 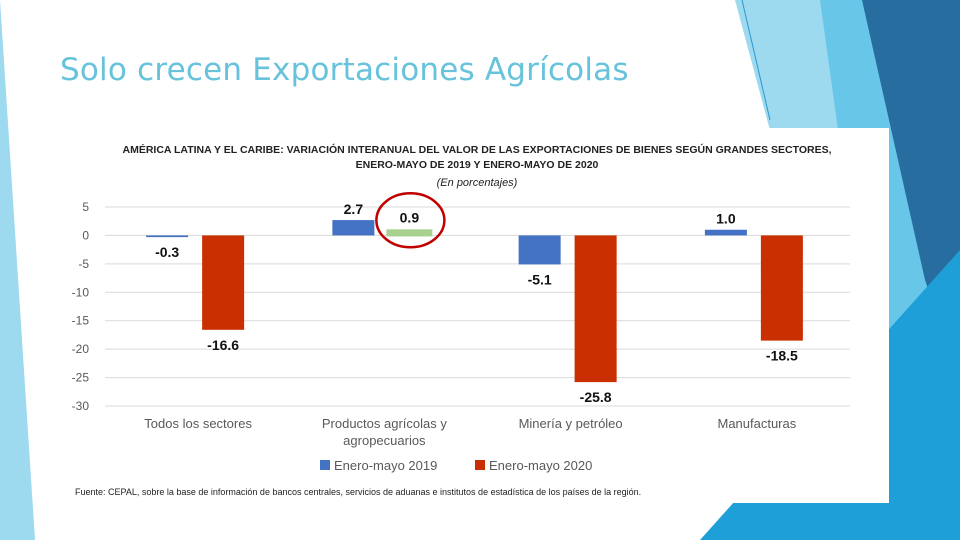 What do you see at coordinates (756, 60) in the screenshot?
I see `right-thin-line` at bounding box center [756, 60].